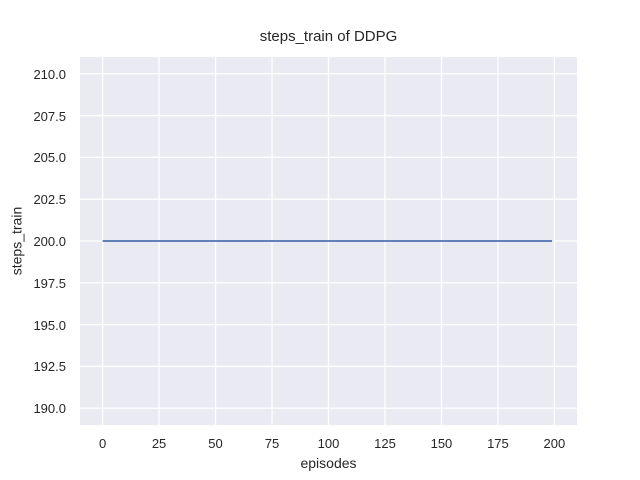 The image size is (640, 480). What do you see at coordinates (49, 367) in the screenshot?
I see `y-tick-label: 192.5` at bounding box center [49, 367].